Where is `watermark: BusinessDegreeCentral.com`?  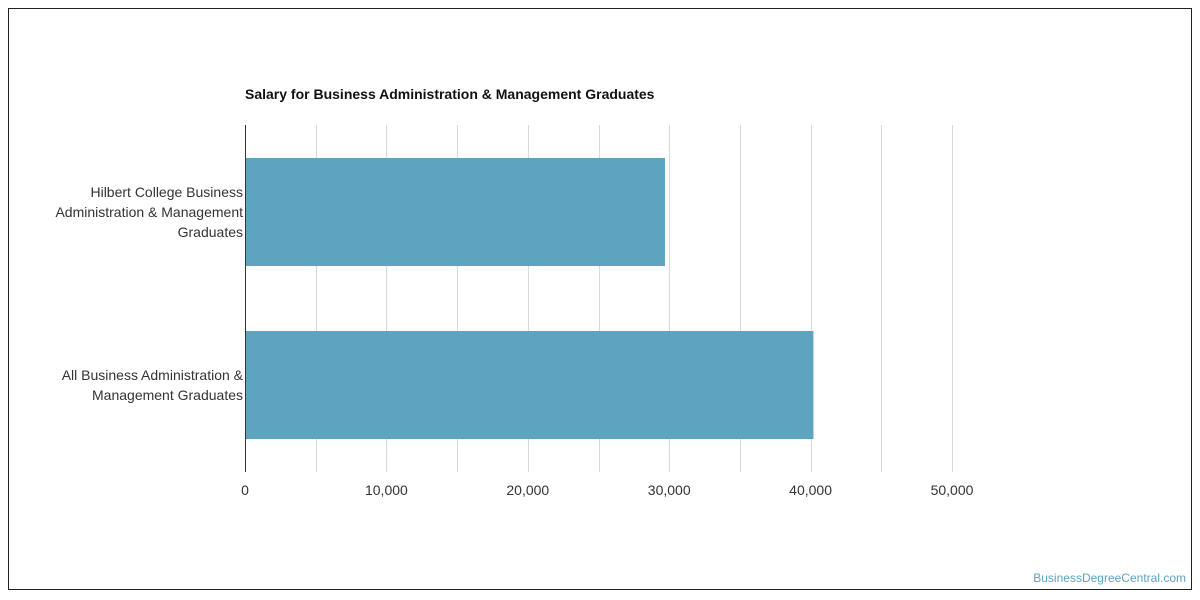 watermark: BusinessDegreeCentral.com is located at coordinates (1109, 578).